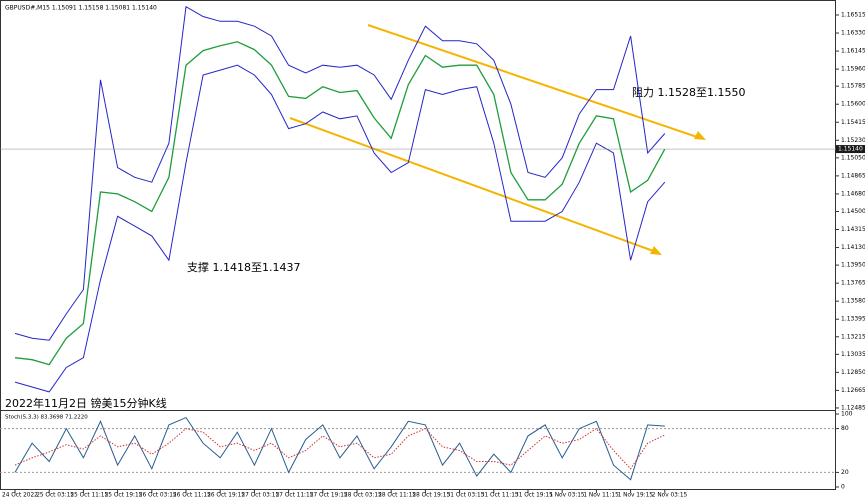 The image size is (865, 501). I want to click on series-line, so click(339, 448).